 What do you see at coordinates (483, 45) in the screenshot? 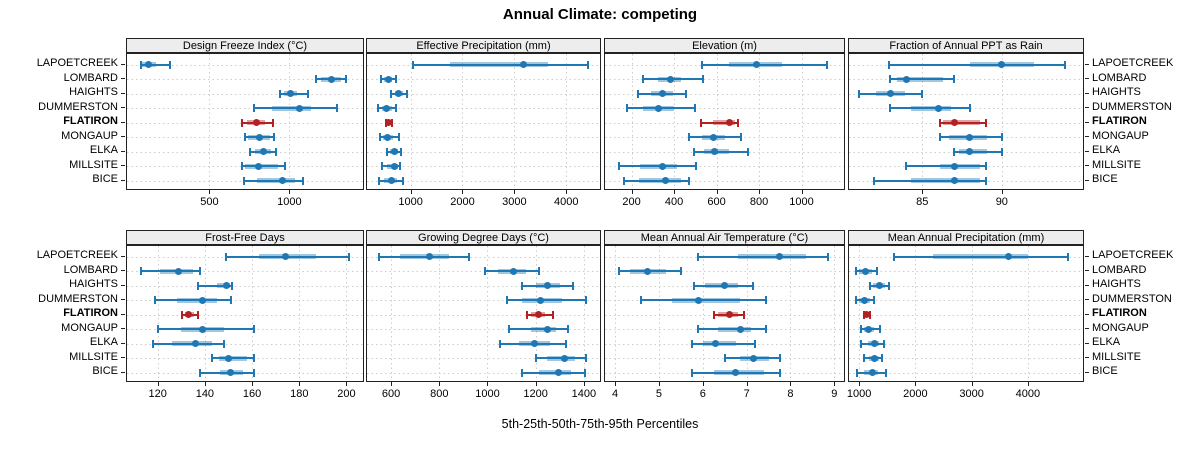
I see `panel-strip: Effective Precipitation (mm)` at bounding box center [483, 45].